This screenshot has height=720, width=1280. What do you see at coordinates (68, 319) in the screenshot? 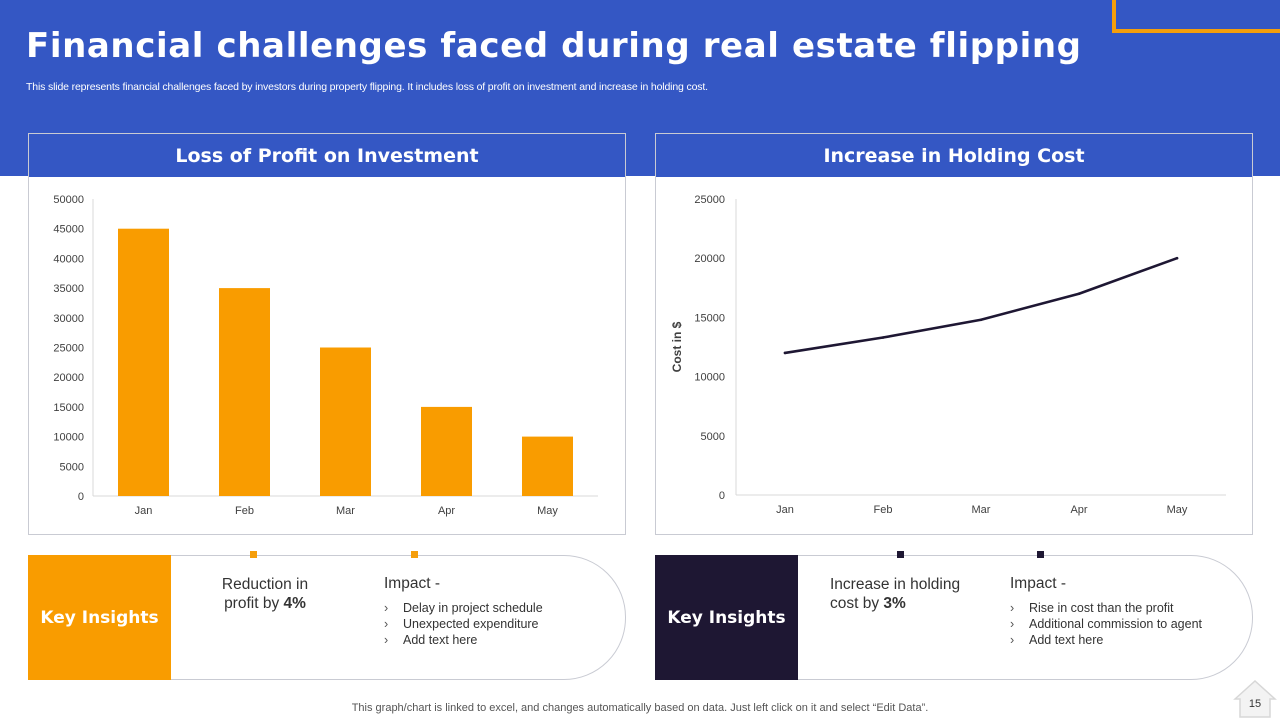
I see `y-tick-label: 30000` at bounding box center [68, 319].